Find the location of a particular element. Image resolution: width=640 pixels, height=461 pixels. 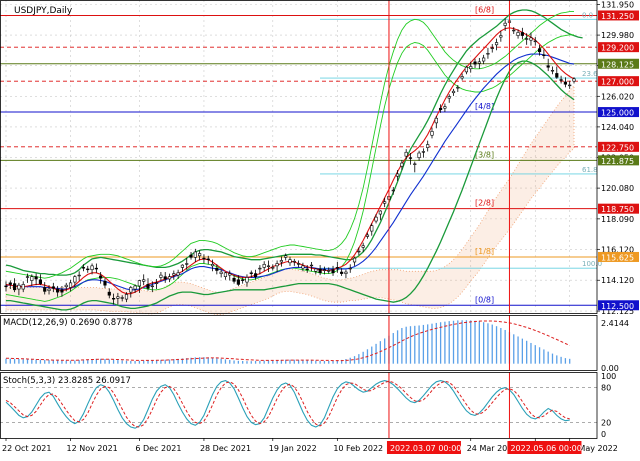

price-level-badge-text: 121.875 is located at coordinates (617, 161).